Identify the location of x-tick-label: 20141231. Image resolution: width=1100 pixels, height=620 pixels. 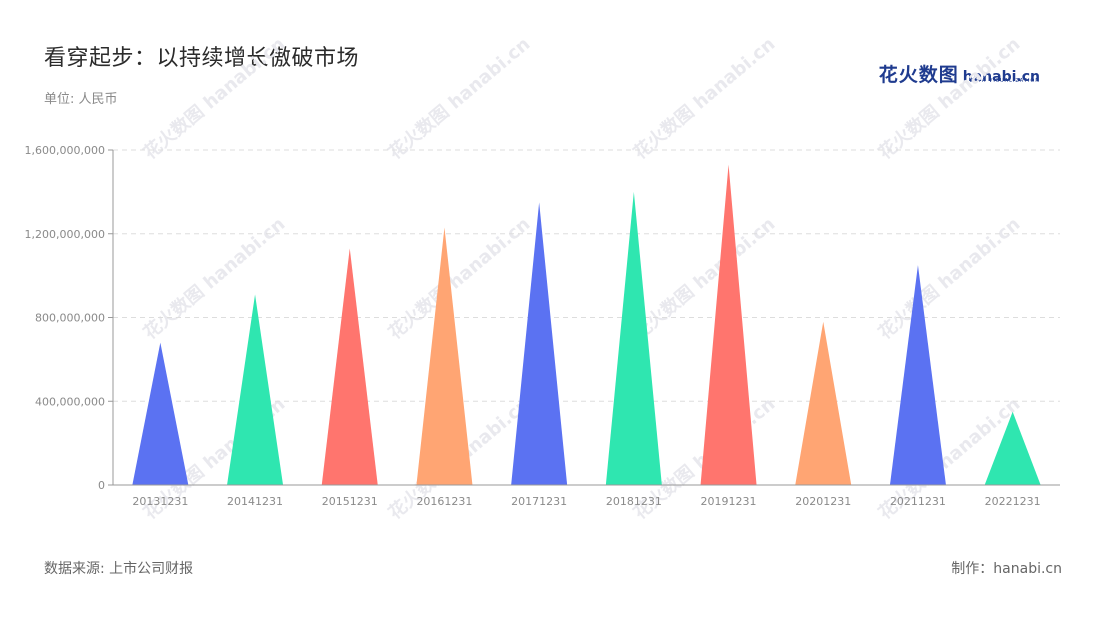
(255, 501).